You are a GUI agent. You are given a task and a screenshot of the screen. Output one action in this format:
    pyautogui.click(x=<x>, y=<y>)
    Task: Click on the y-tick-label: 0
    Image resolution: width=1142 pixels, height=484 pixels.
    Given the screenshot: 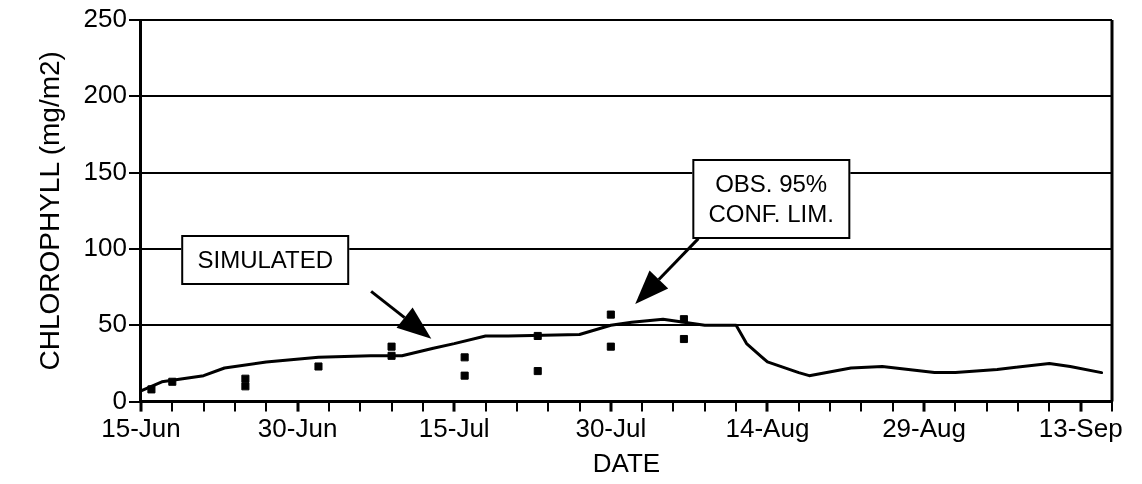 What is the action you would take?
    pyautogui.click(x=119, y=399)
    